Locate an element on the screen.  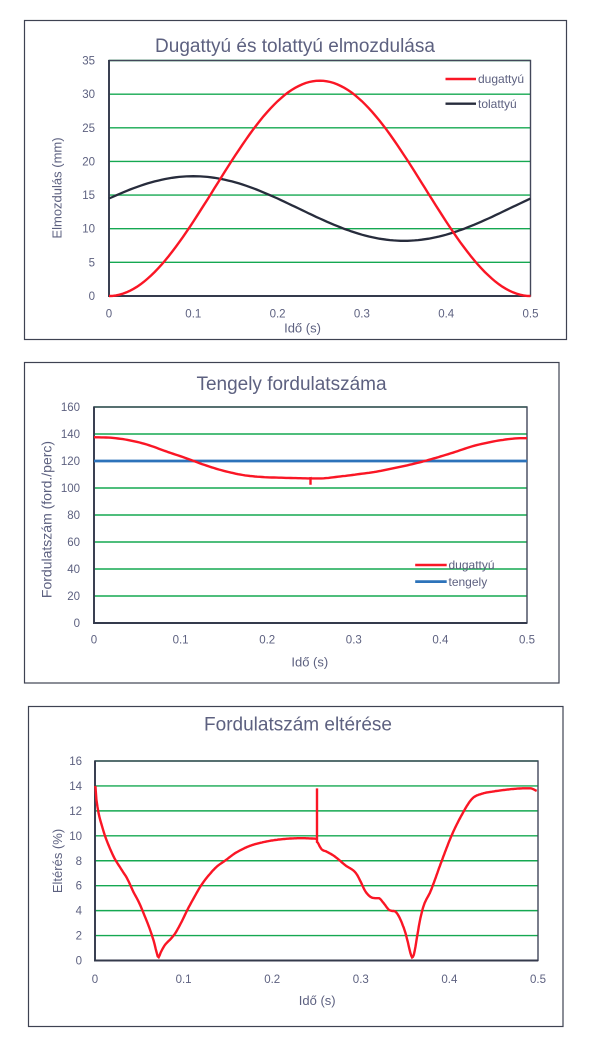
svg-text: Tengely fordulatszáma is located at coordinates (291, 384).